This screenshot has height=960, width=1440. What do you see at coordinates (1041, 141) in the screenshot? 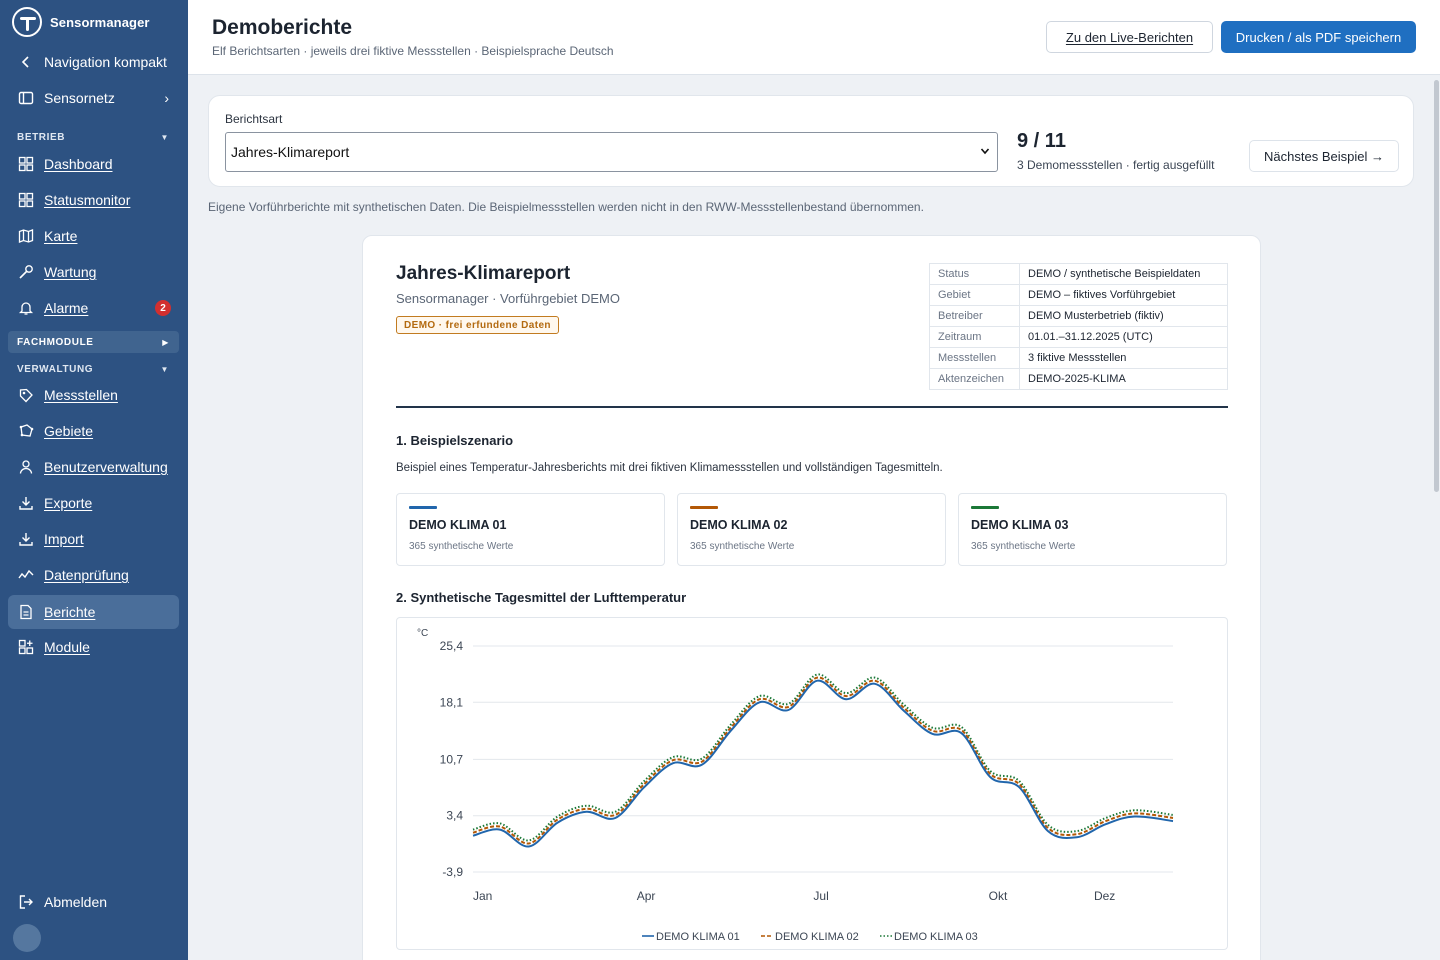
I see `example-counter: 9 / 11` at bounding box center [1041, 141].